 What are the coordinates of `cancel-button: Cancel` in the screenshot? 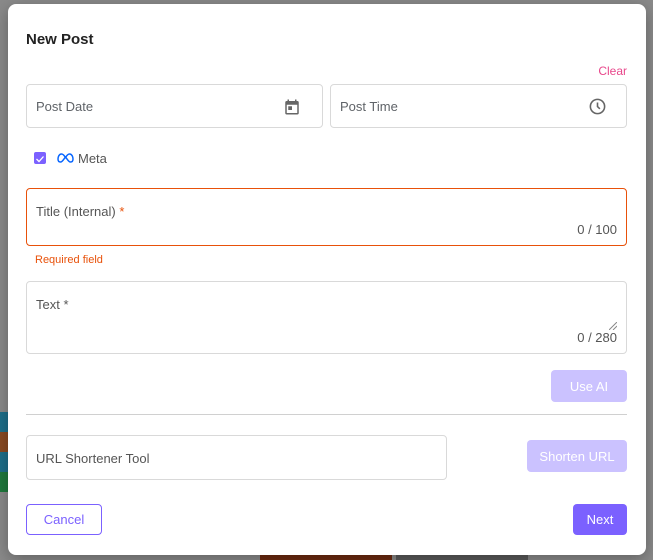 It's located at (64, 519).